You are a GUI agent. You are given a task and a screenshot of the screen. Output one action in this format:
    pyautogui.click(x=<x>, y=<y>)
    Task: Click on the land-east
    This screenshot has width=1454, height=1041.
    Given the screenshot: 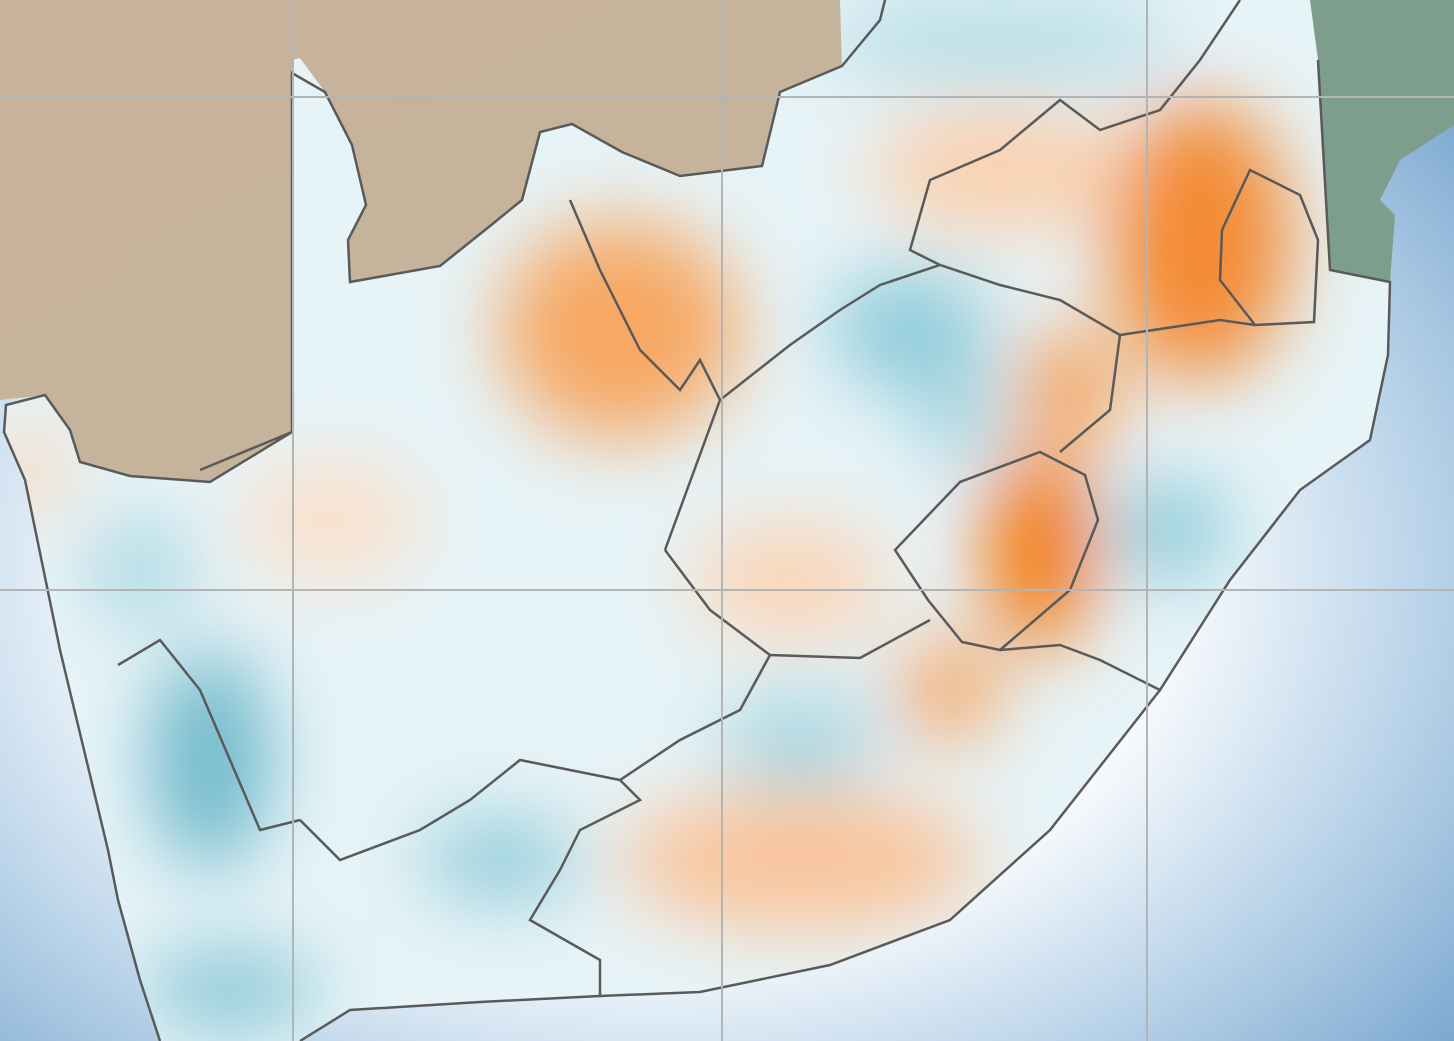 What is the action you would take?
    pyautogui.click(x=1377, y=141)
    